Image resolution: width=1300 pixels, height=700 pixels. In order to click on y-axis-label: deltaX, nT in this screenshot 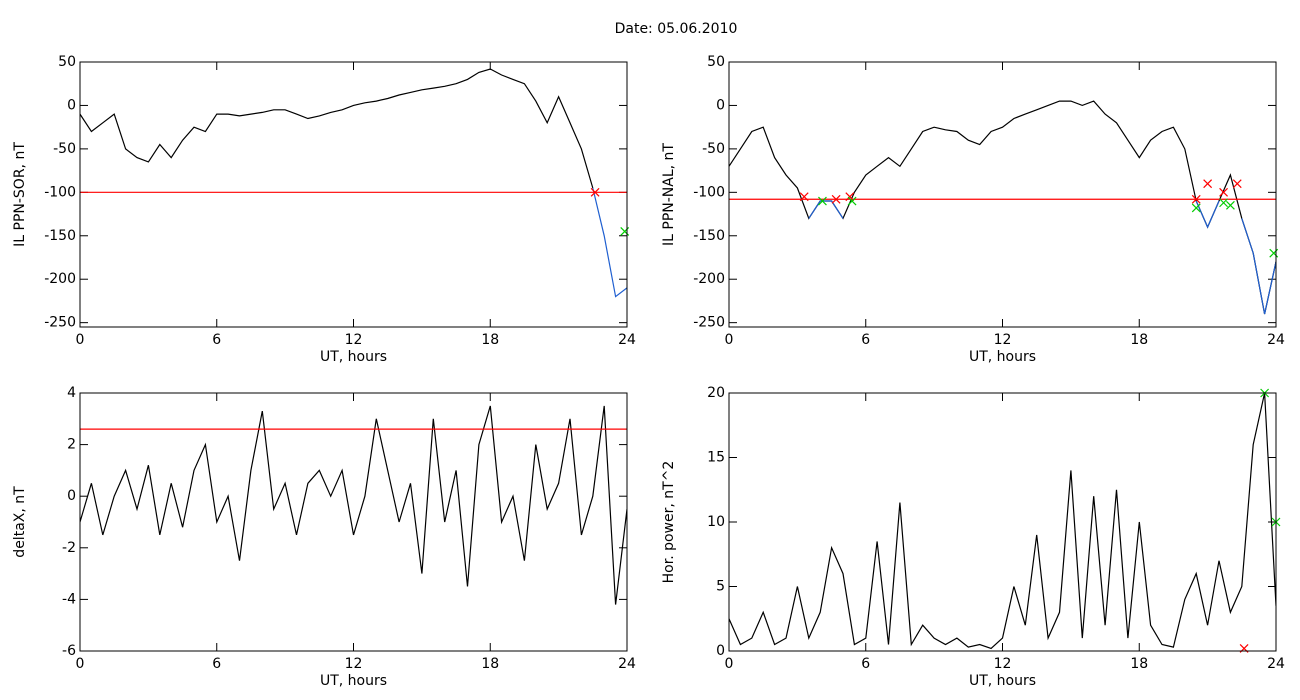, I will do `click(20, 522)`.